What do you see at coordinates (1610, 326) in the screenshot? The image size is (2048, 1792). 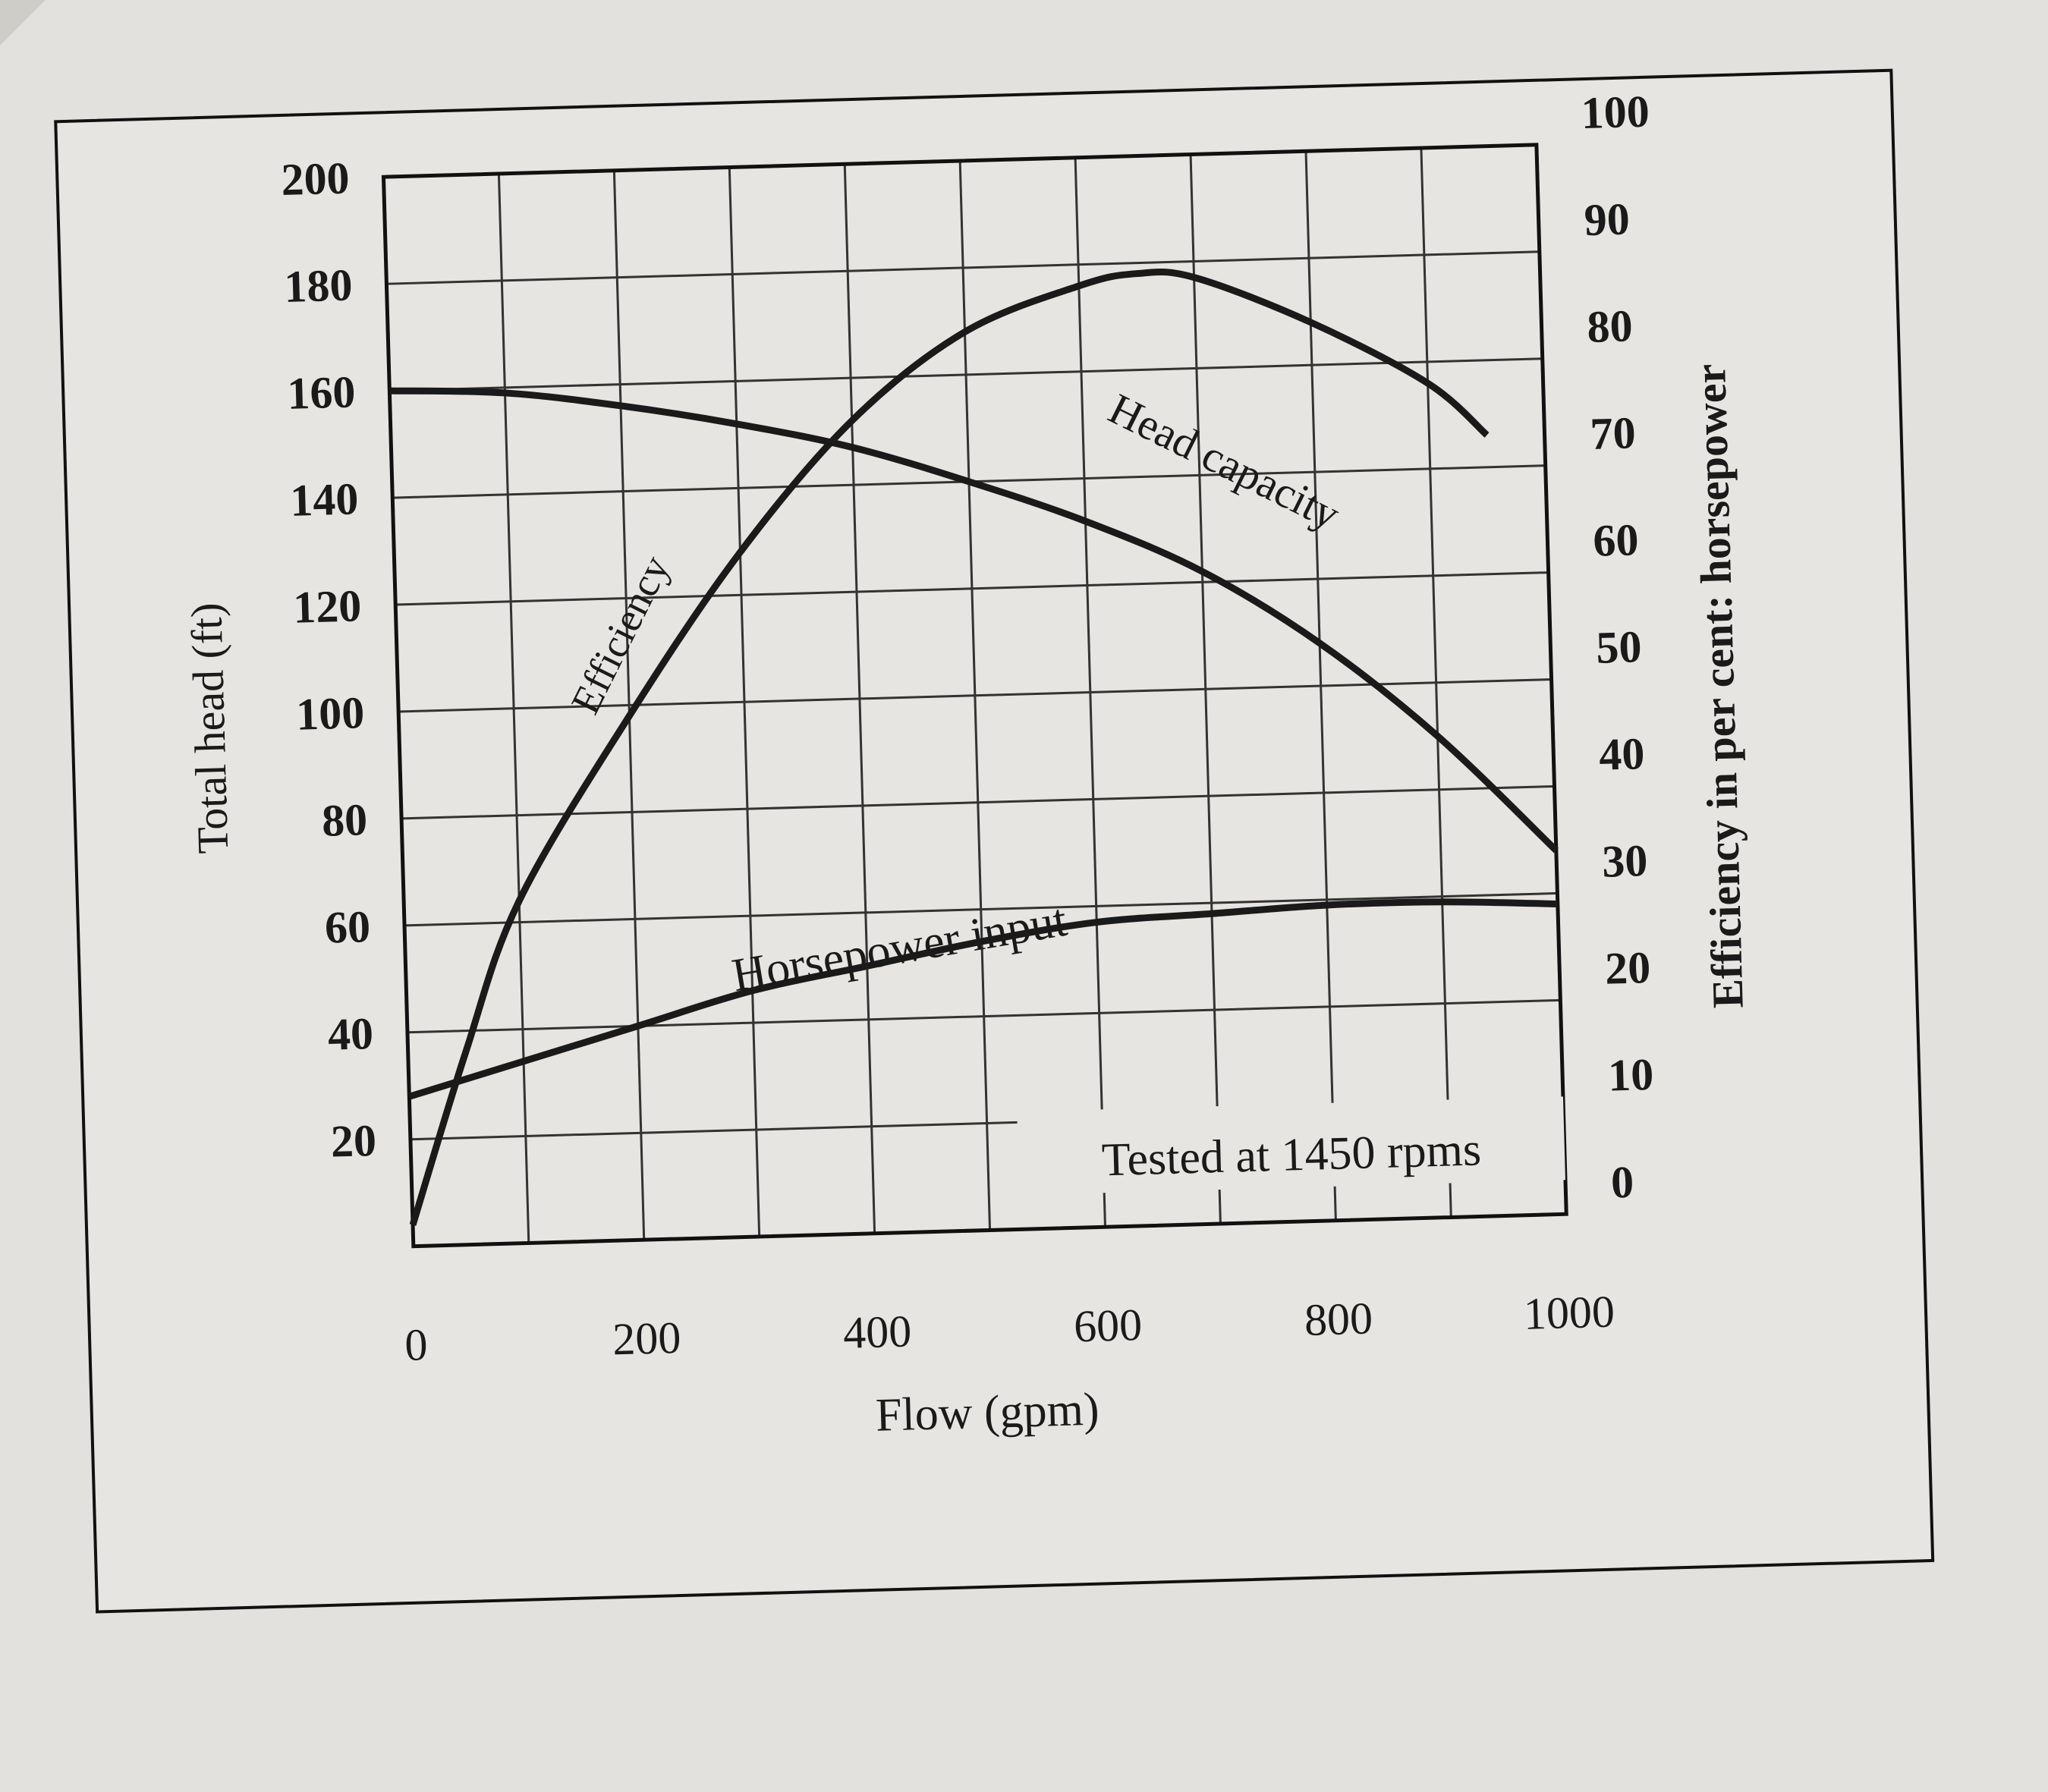 I see `y2-tick-label: 80` at bounding box center [1610, 326].